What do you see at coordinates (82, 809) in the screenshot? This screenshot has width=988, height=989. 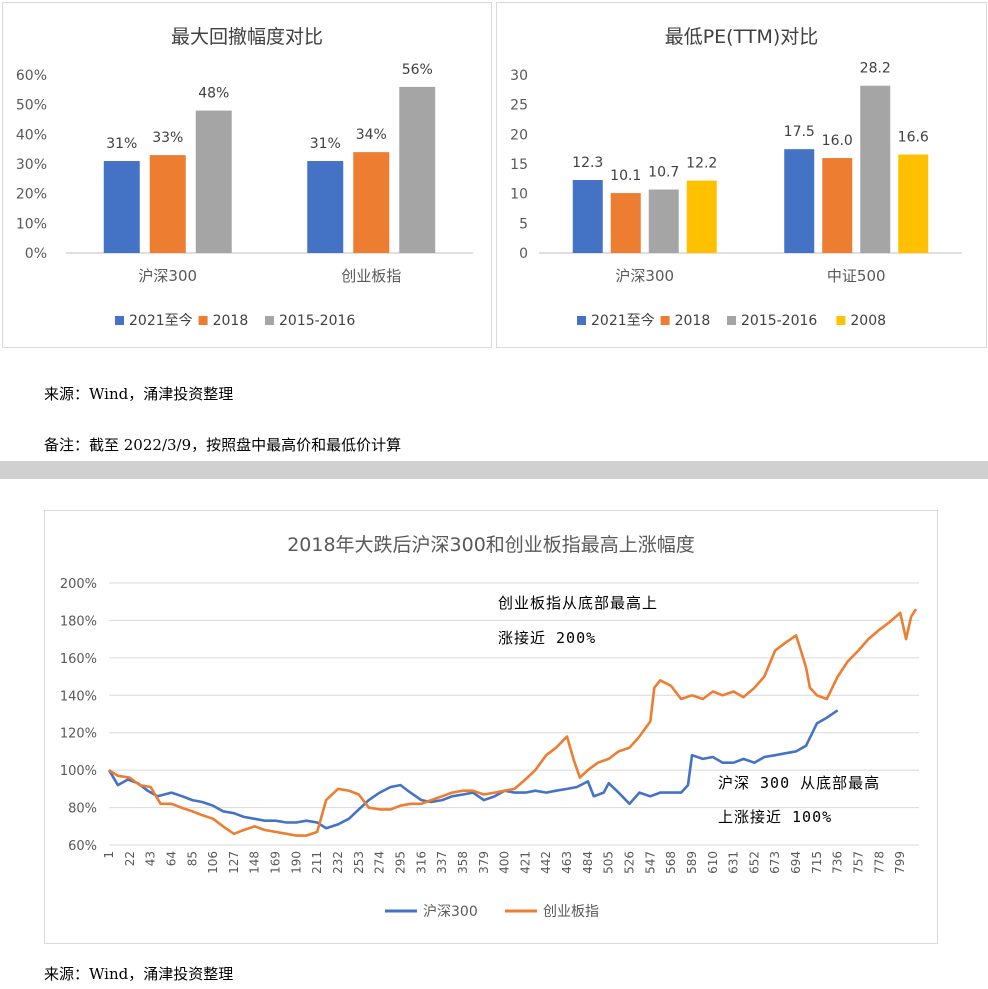 I see `y-tick-label: 80%` at bounding box center [82, 809].